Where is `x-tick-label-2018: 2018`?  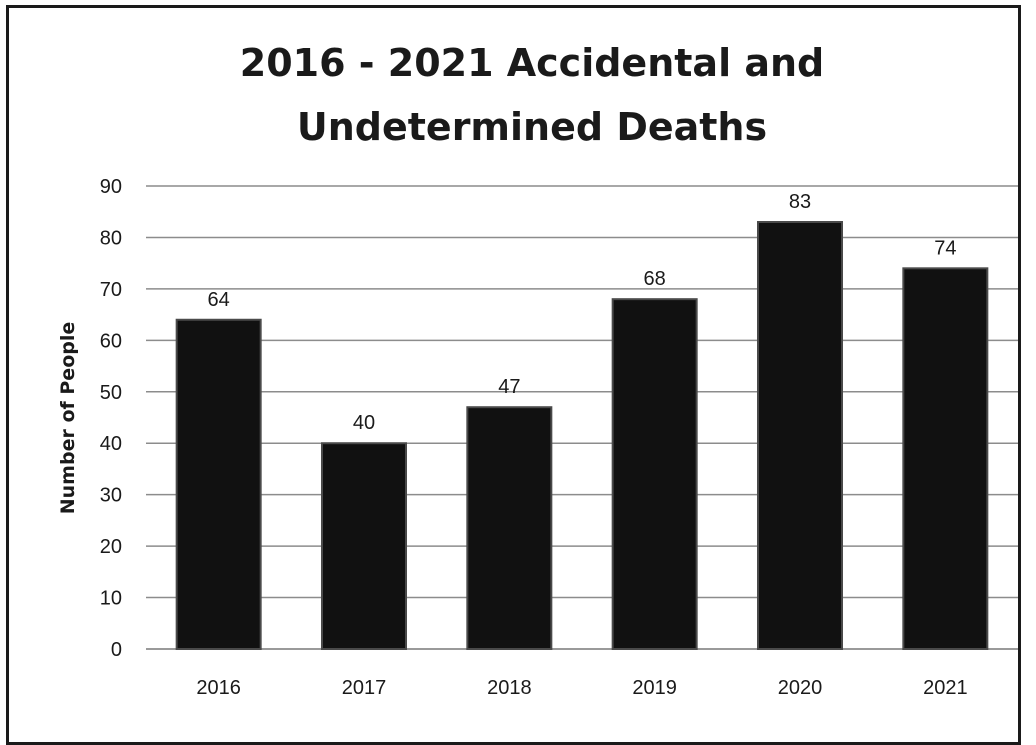
x-tick-label-2018: 2018 is located at coordinates (509, 688).